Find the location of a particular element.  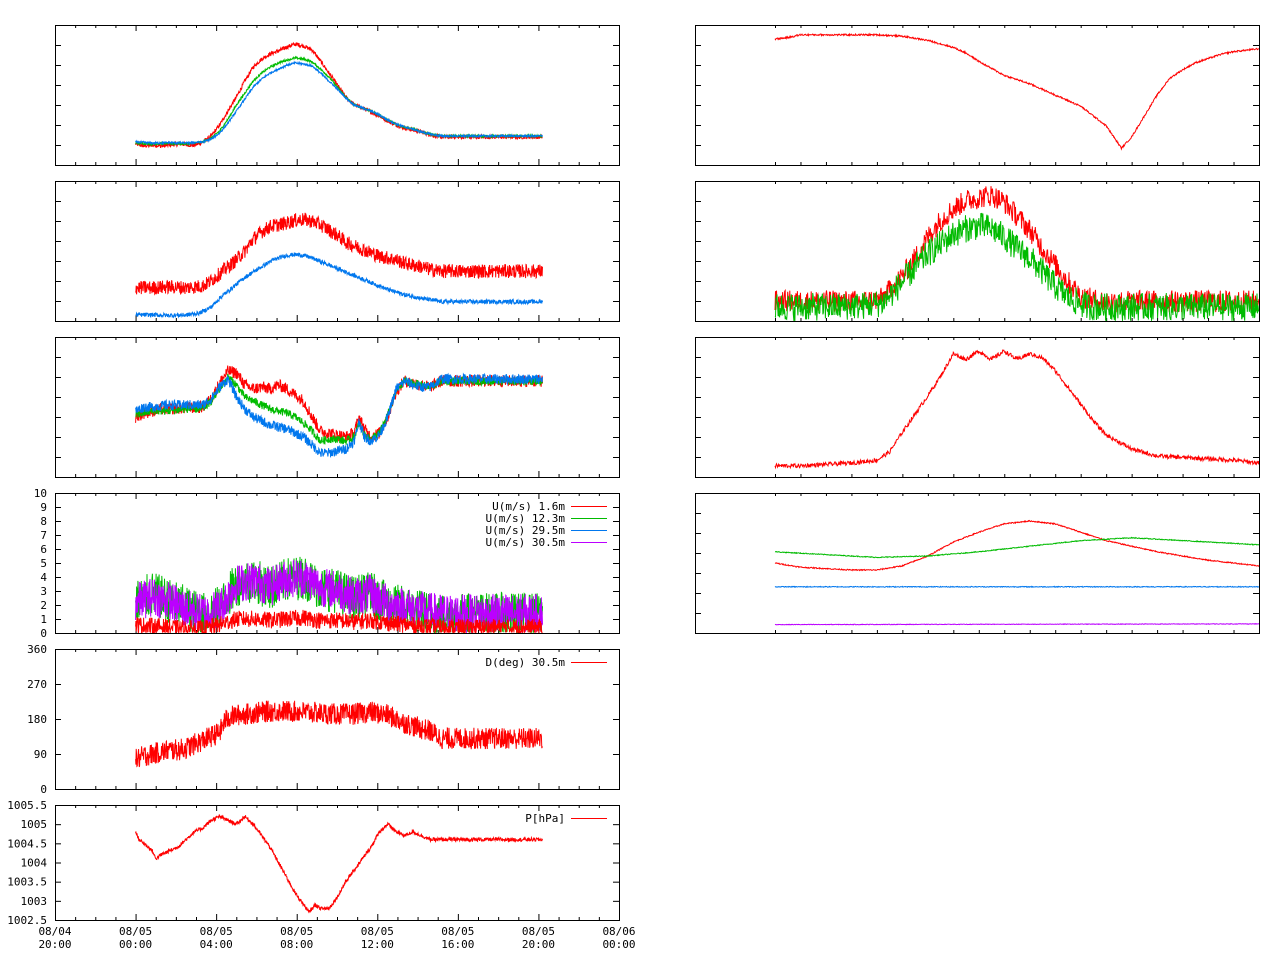

legend-label: P[hPa] is located at coordinates (545, 818).